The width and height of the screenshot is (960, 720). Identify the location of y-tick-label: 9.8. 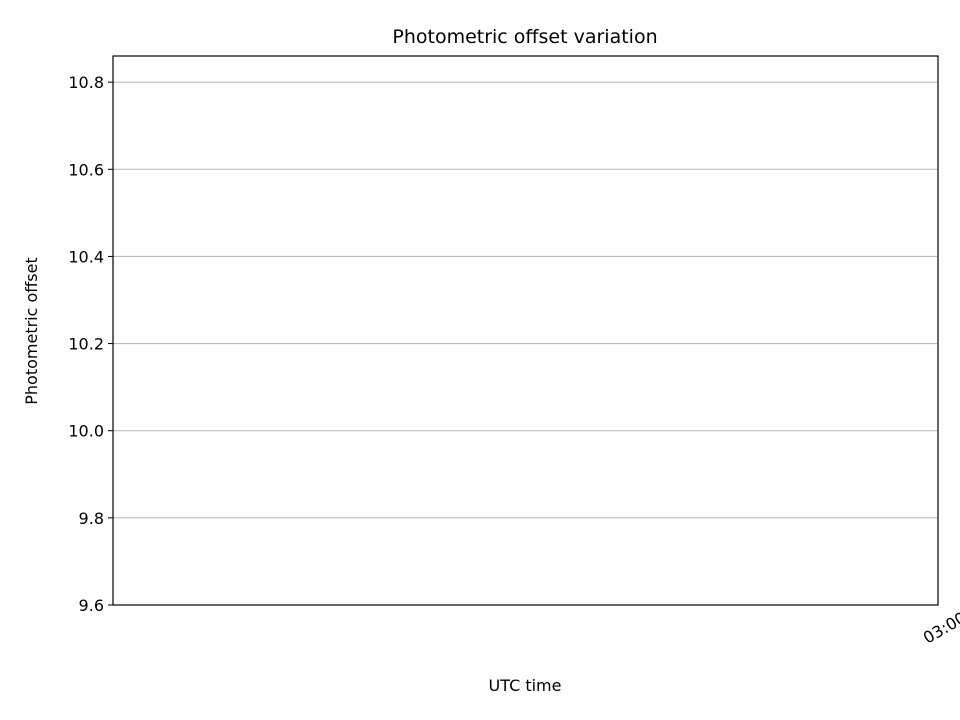
(91, 518).